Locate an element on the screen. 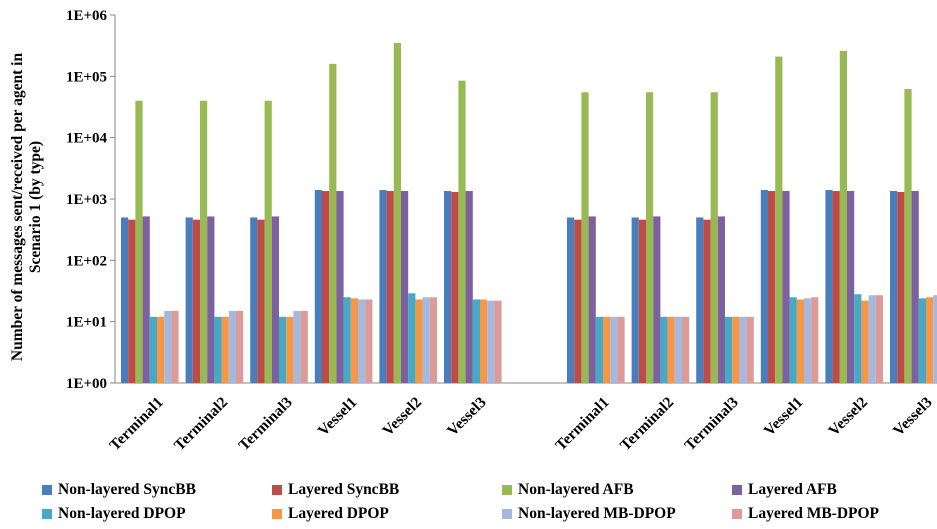 The height and width of the screenshot is (529, 937). legend-label: Non-layered DPOP is located at coordinates (122, 513).